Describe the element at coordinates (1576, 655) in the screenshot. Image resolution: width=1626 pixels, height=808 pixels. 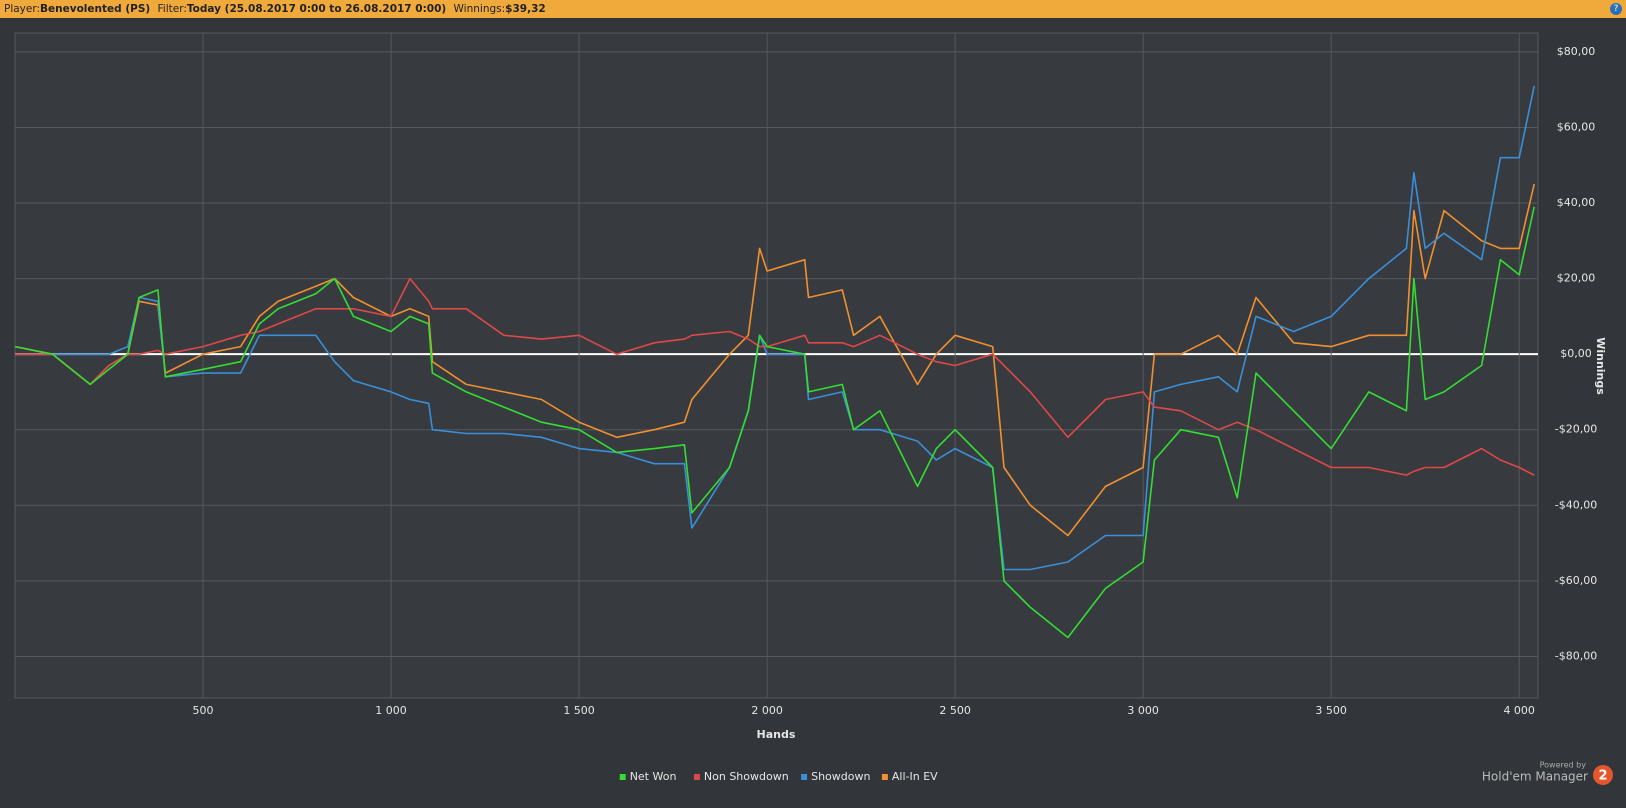
I see `y-tick-label: -$80,00` at that location.